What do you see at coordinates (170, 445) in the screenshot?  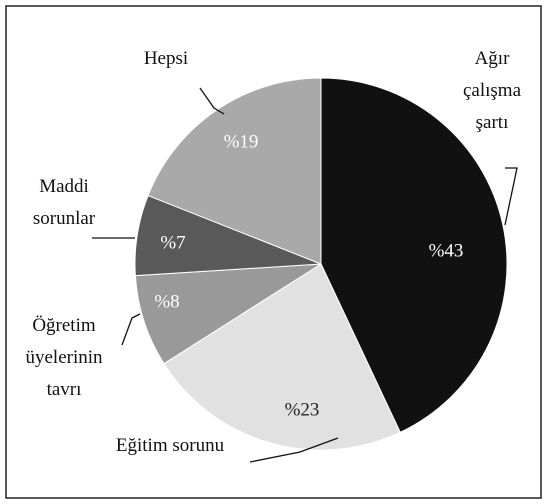 I see `category-label: Eğitim sorunu` at bounding box center [170, 445].